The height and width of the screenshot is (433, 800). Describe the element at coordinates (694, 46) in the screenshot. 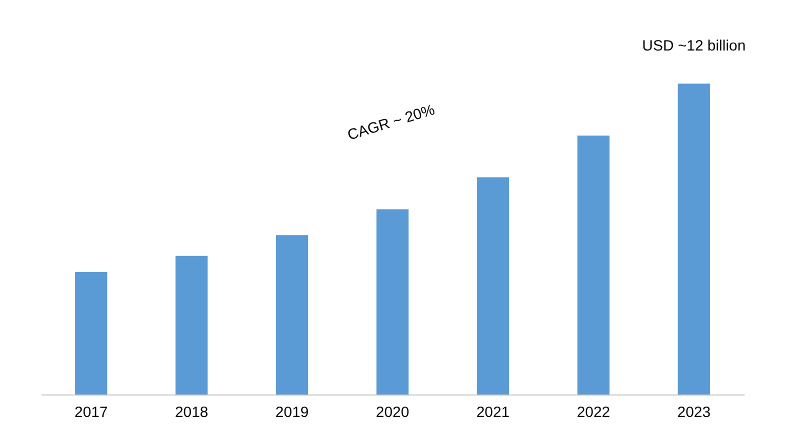

I see `annotation: USD ~12 billion` at that location.